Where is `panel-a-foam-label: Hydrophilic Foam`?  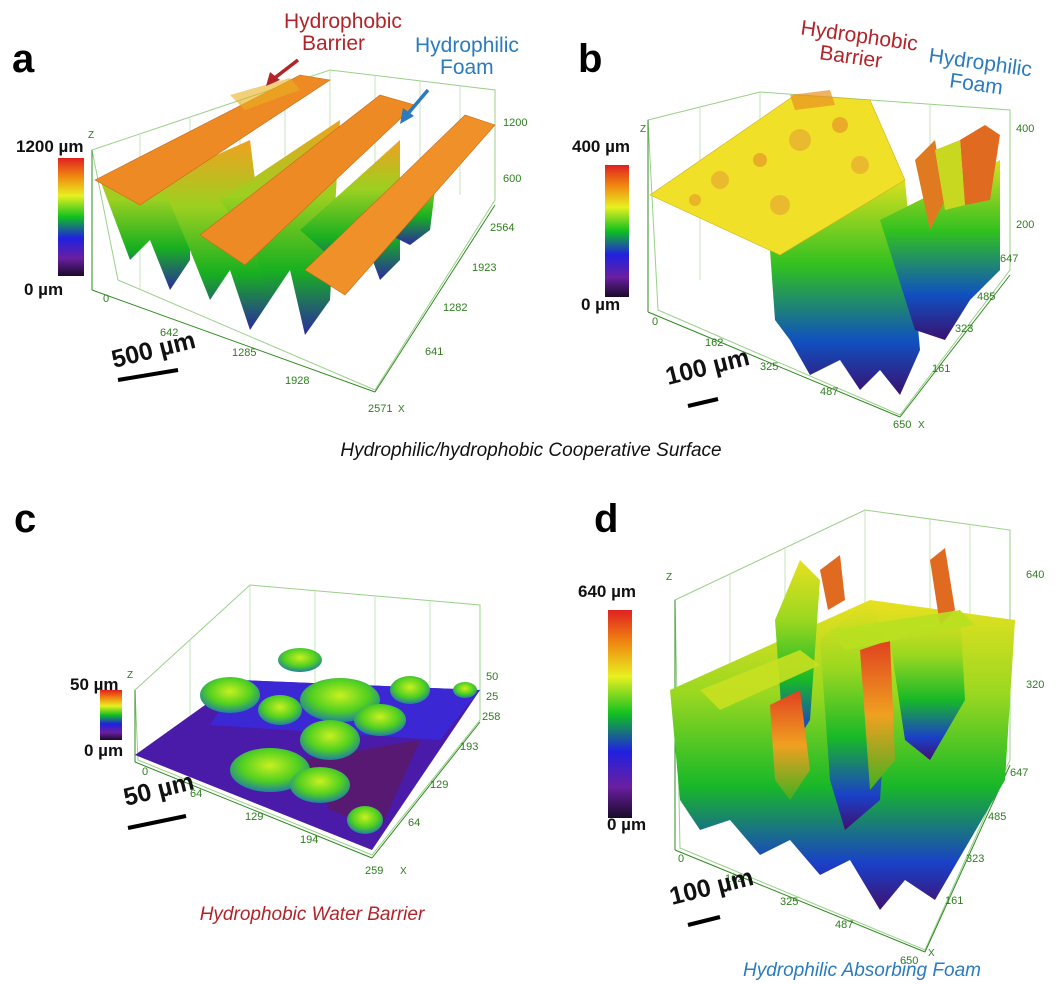
panel-a-foam-label: Hydrophilic Foam is located at coordinates (470, 56).